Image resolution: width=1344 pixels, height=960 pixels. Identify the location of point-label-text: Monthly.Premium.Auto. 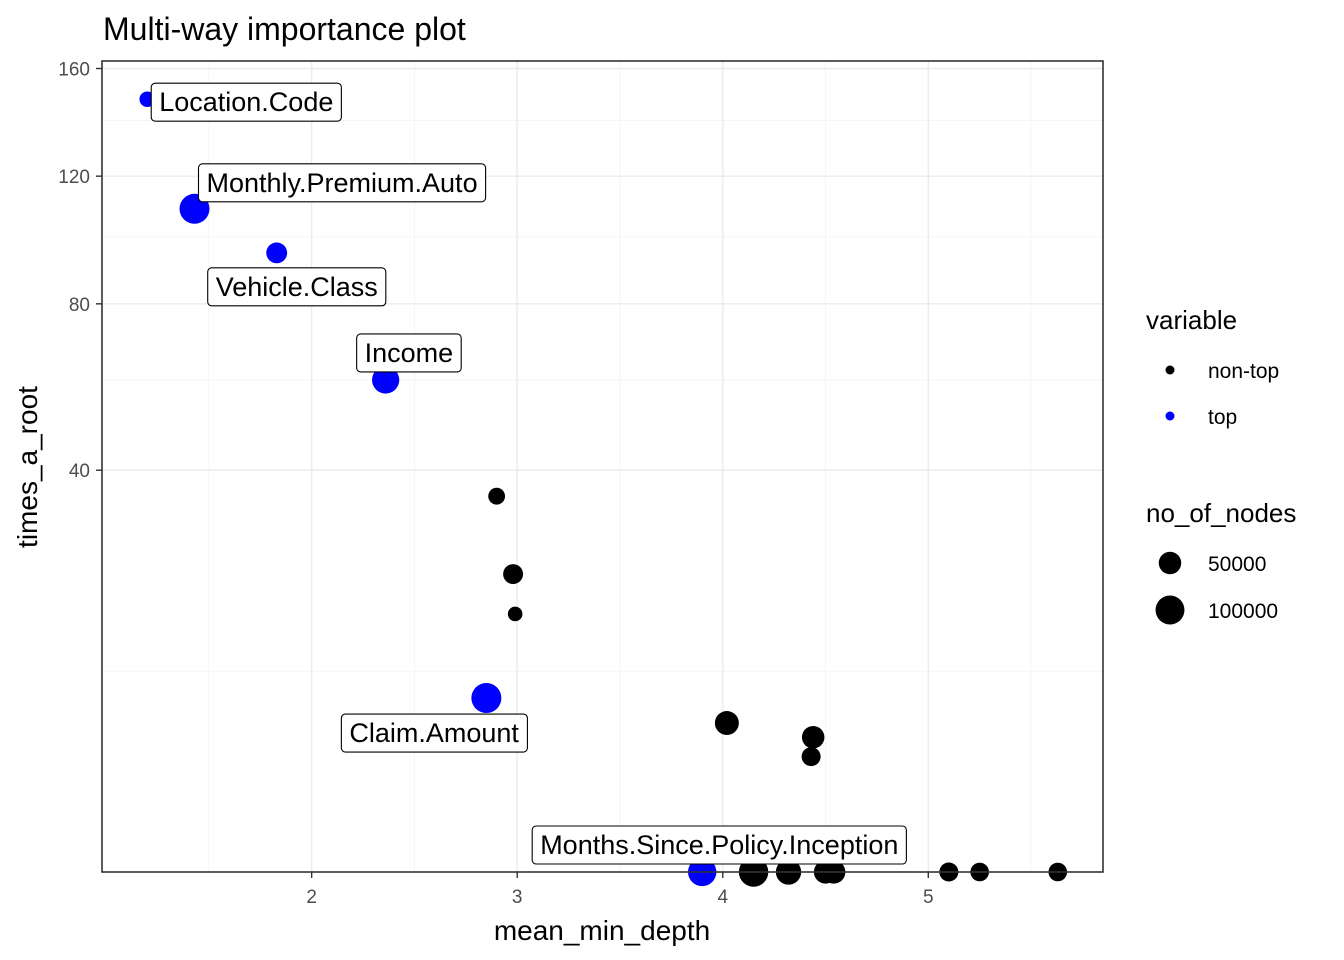
(341, 183).